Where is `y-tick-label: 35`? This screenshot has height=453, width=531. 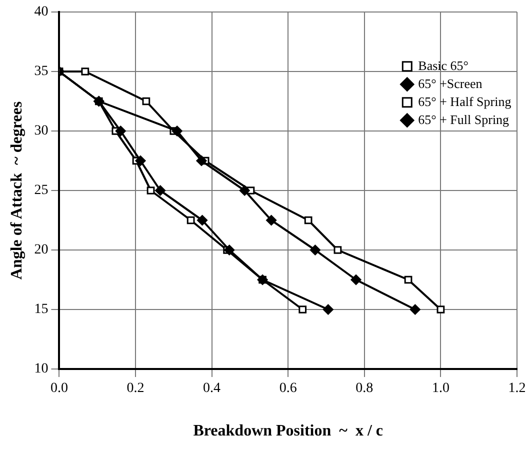
y-tick-label: 35 is located at coordinates (41, 72).